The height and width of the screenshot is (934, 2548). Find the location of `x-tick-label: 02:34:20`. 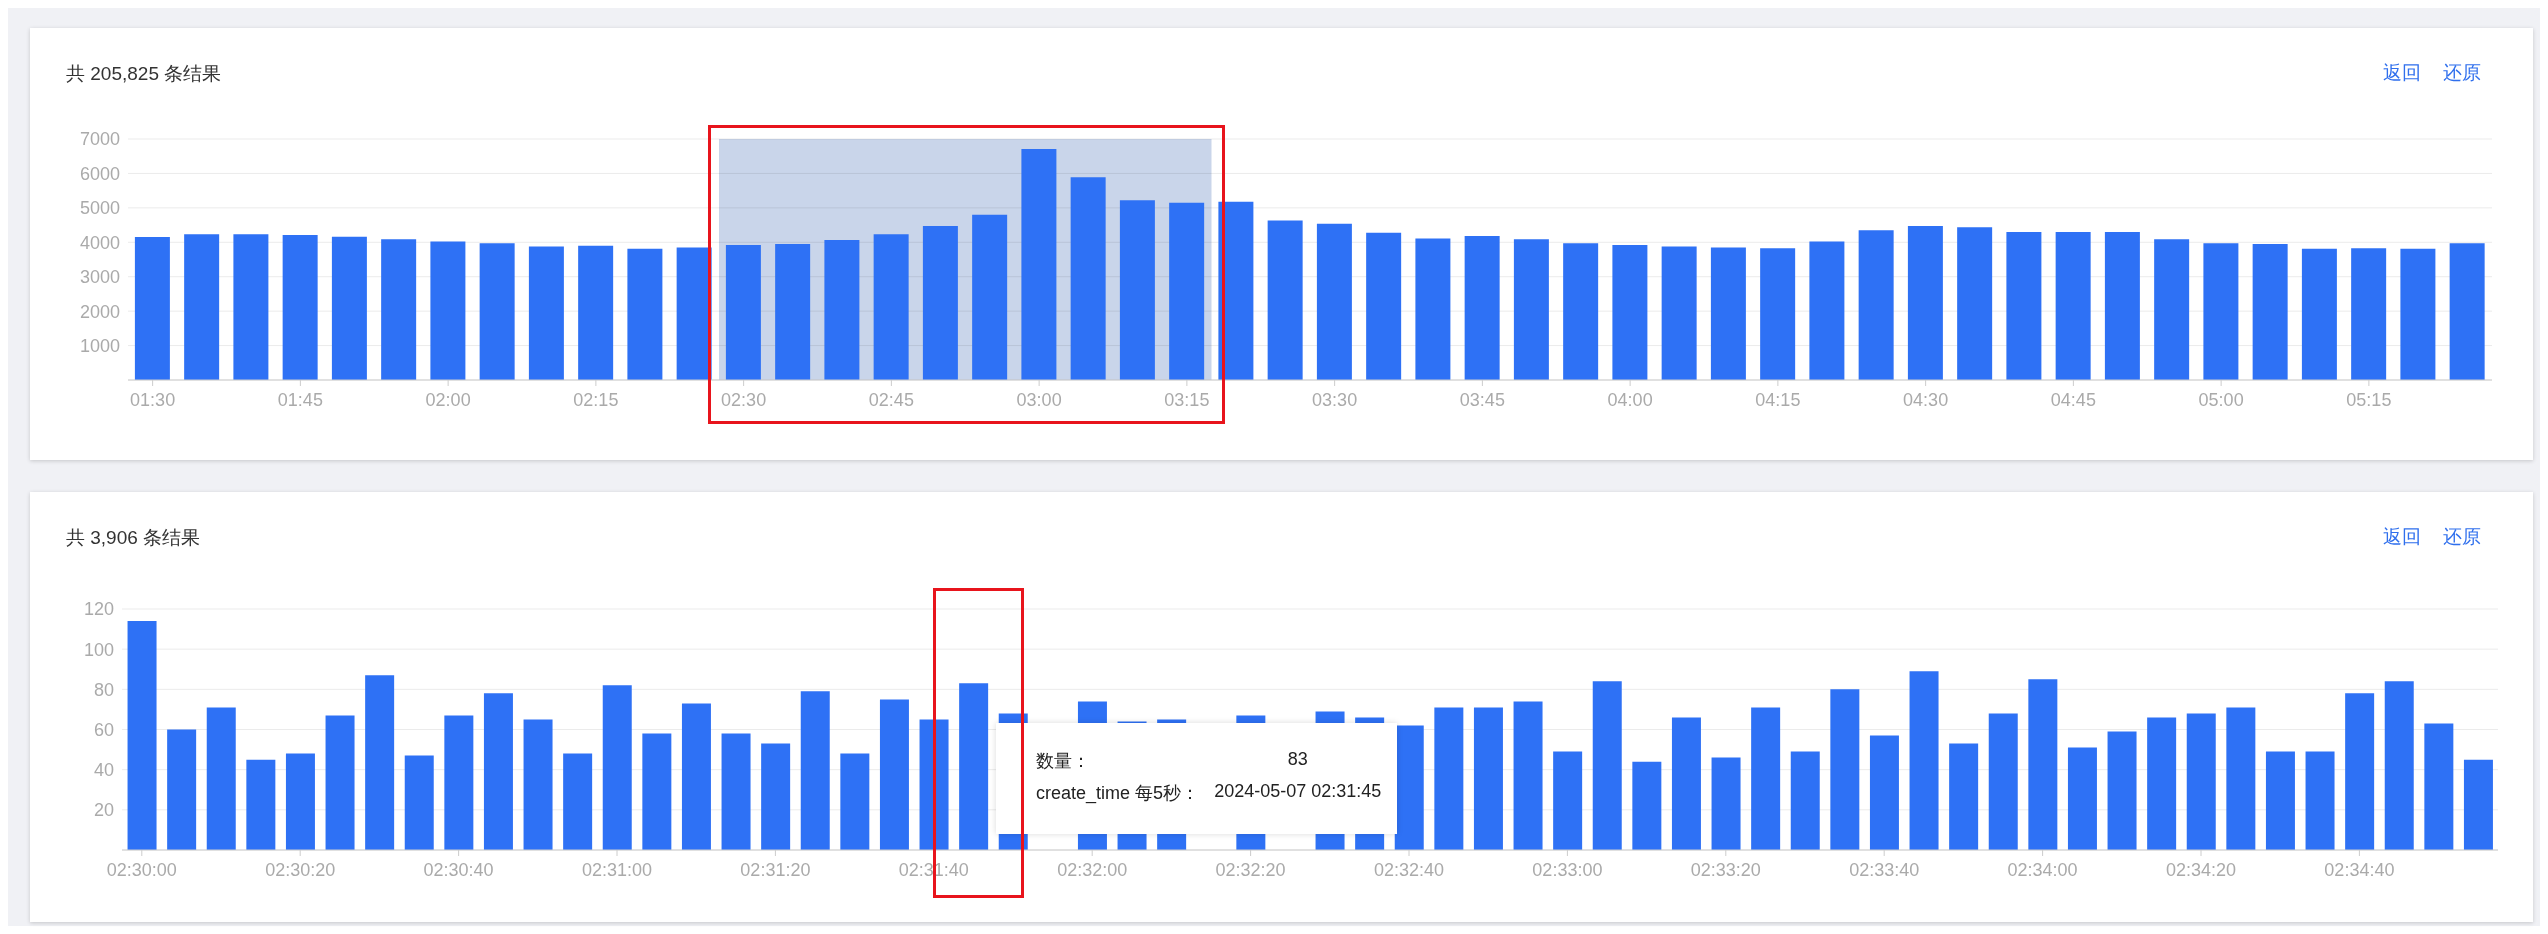

x-tick-label: 02:34:20 is located at coordinates (2201, 870).